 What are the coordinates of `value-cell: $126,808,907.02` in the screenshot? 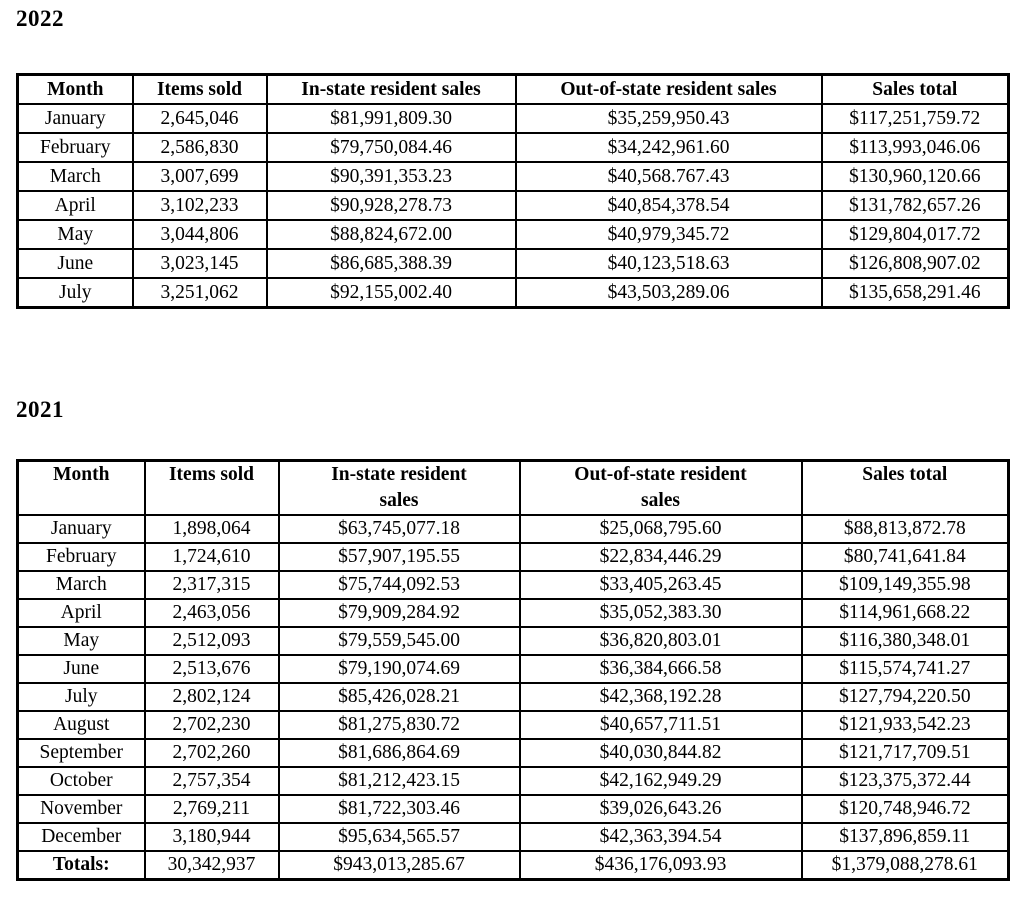 It's located at (915, 263).